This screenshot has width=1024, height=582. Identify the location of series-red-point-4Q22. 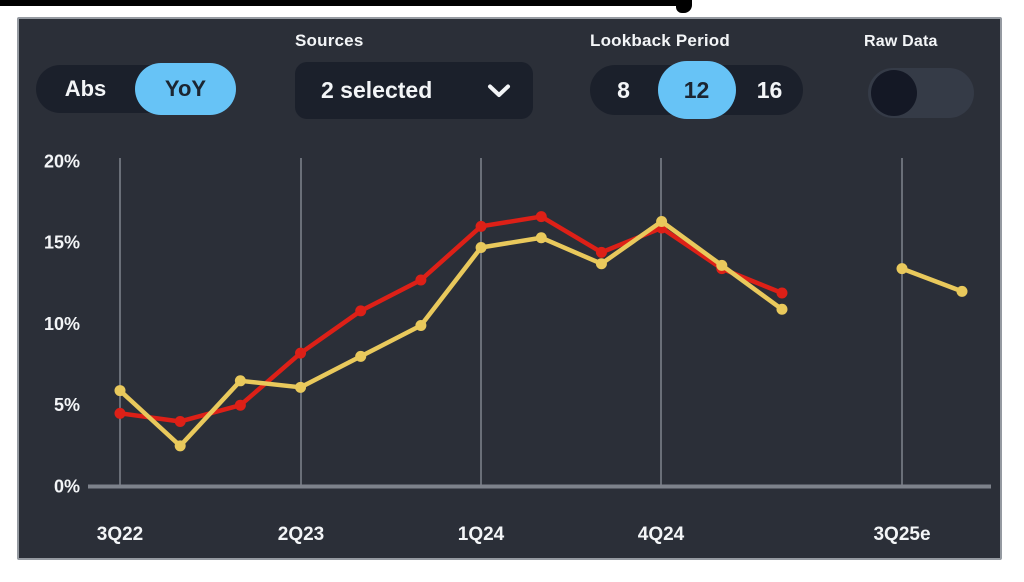
(180, 421).